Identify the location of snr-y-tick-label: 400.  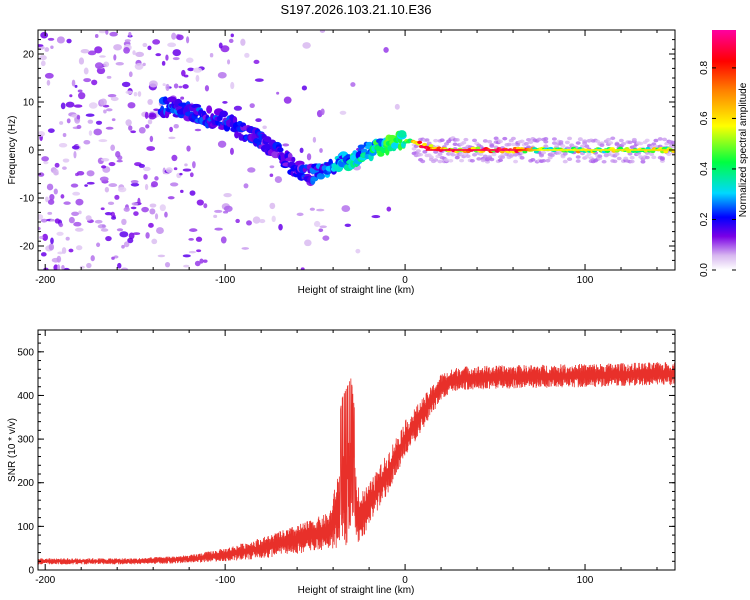
(25, 396).